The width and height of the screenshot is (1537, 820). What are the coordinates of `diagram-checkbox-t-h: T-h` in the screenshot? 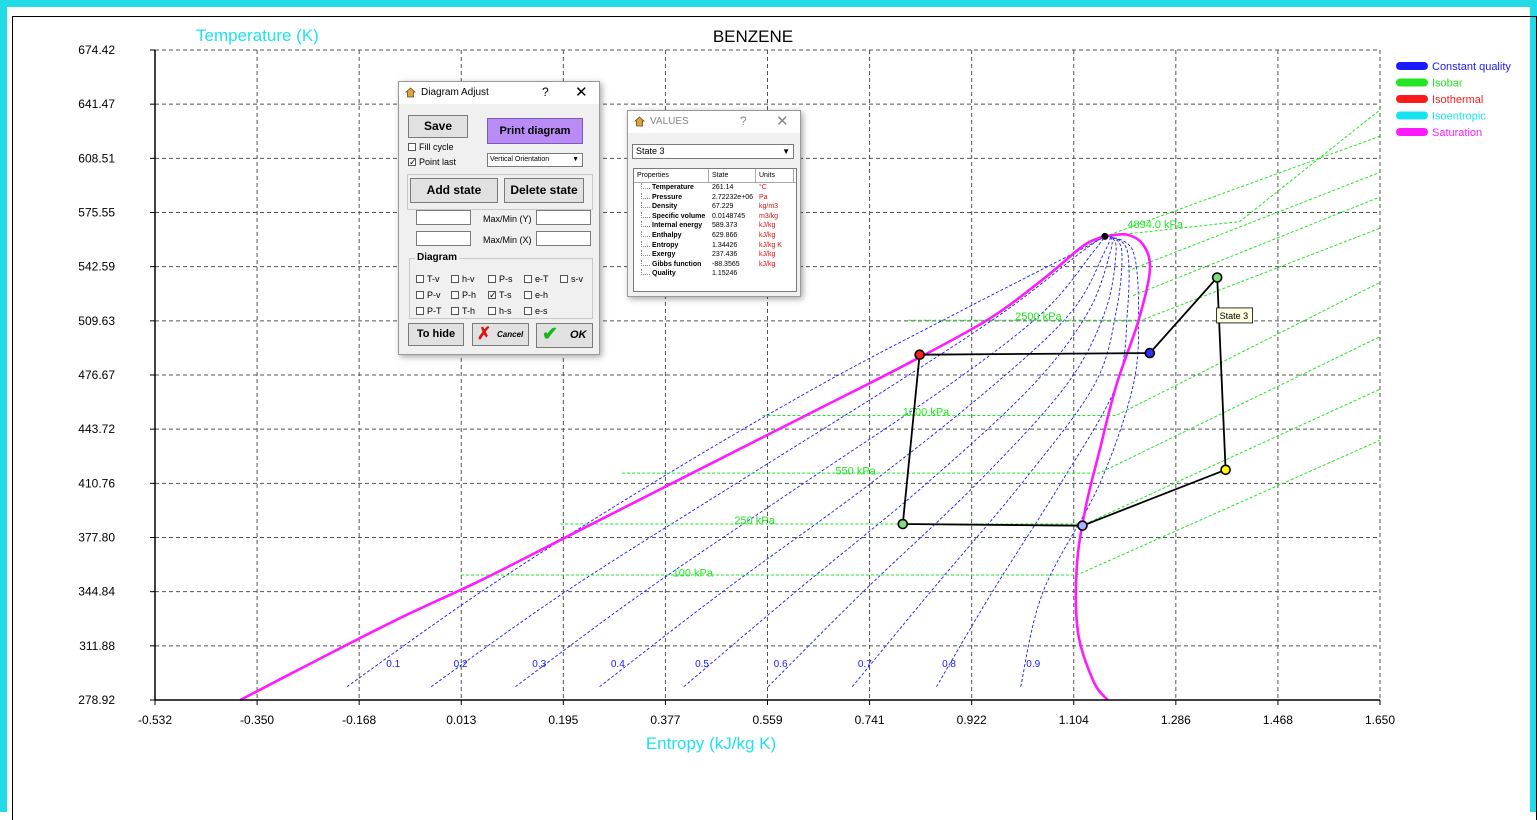 It's located at (463, 311).